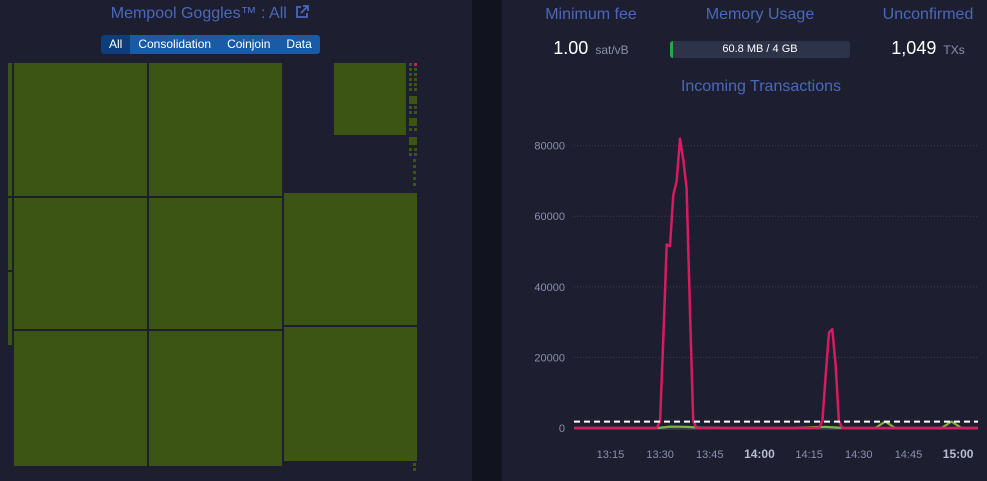 This screenshot has height=481, width=987. I want to click on min-fee-label: Minimum fee, so click(591, 14).